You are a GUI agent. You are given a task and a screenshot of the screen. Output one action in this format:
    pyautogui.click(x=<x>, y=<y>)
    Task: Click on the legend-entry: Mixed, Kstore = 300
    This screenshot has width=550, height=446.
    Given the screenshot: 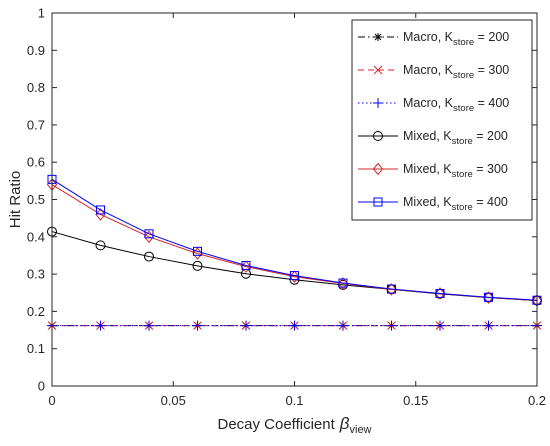 What is the action you would take?
    pyautogui.click(x=433, y=171)
    